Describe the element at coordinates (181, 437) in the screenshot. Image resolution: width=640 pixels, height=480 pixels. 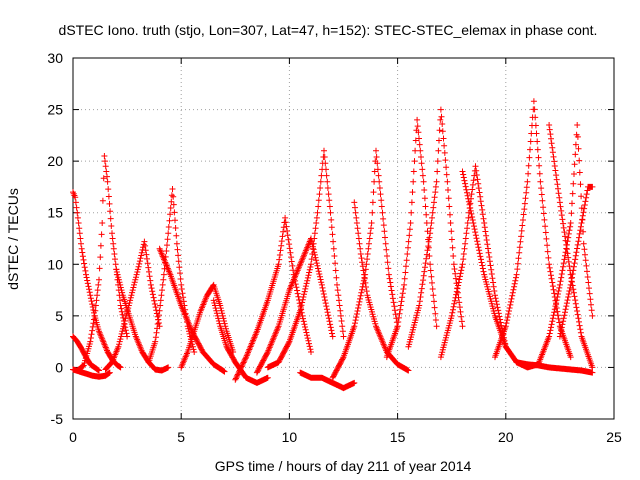
I see `x-tick-label: 5` at that location.